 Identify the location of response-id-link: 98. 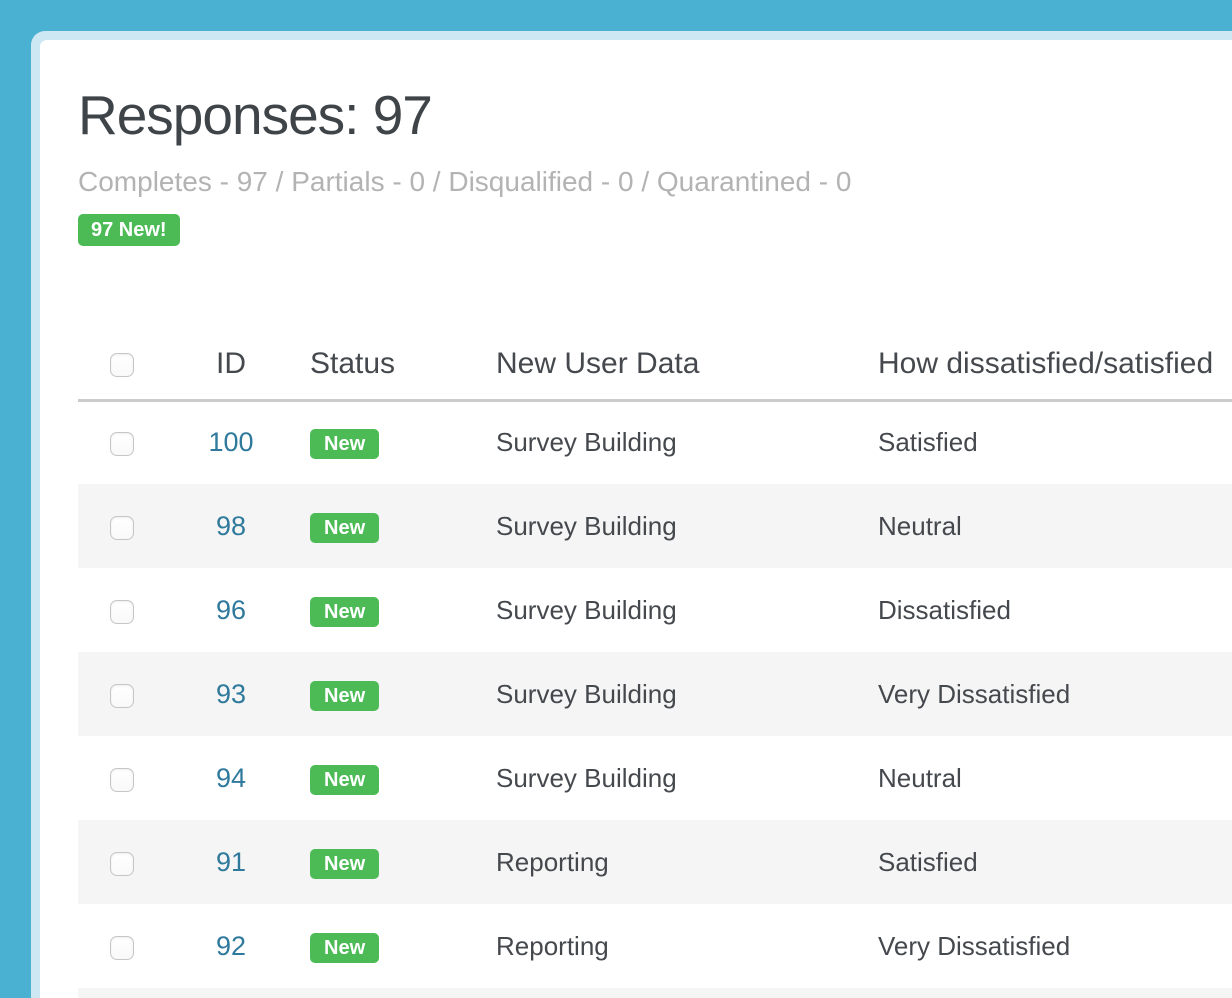
(231, 525).